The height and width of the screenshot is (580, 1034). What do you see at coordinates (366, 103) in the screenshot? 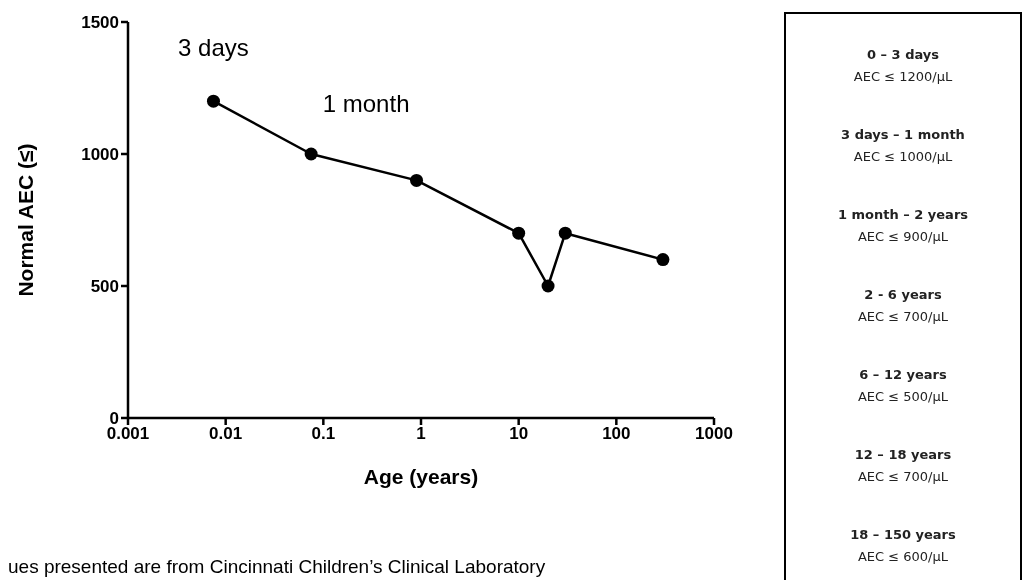
I see `annotation: 1 month` at bounding box center [366, 103].